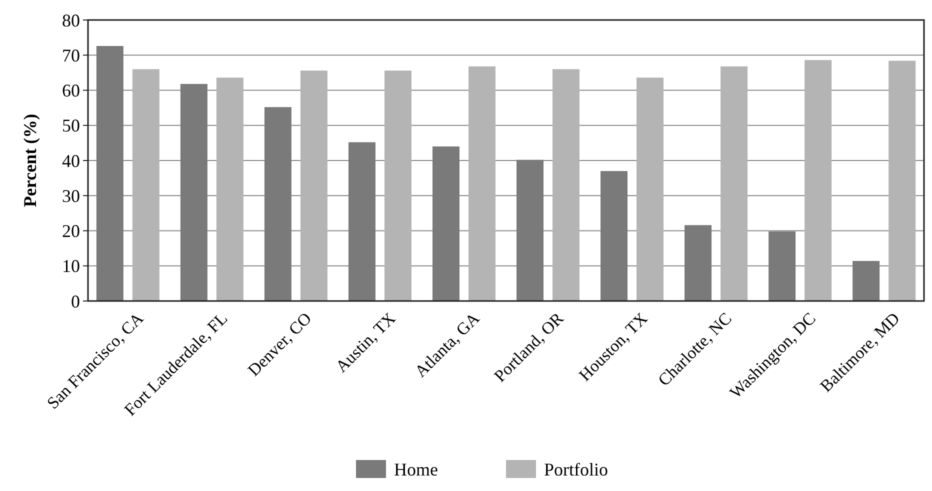 The image size is (932, 491). What do you see at coordinates (576, 469) in the screenshot?
I see `legend-label: Portfolio` at bounding box center [576, 469].